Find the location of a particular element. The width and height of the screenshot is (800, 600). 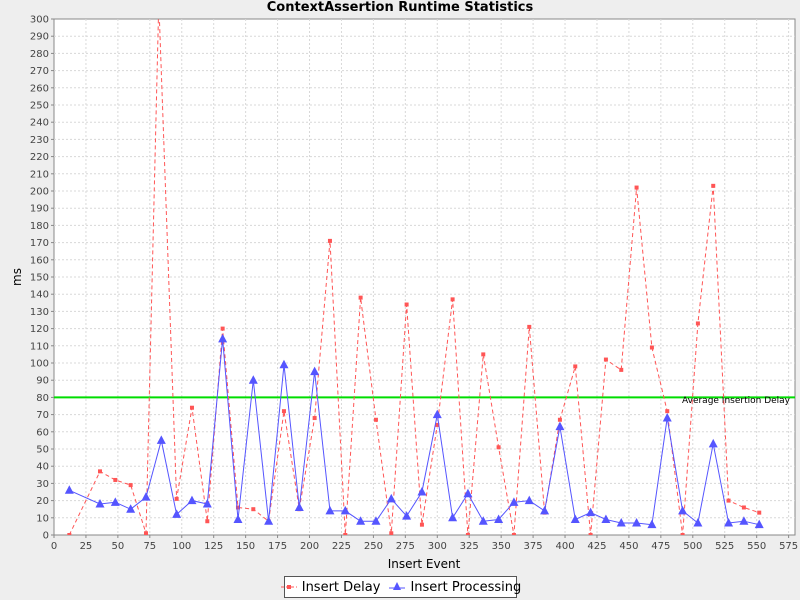

legend-swatch-insert-delay is located at coordinates (288, 587).